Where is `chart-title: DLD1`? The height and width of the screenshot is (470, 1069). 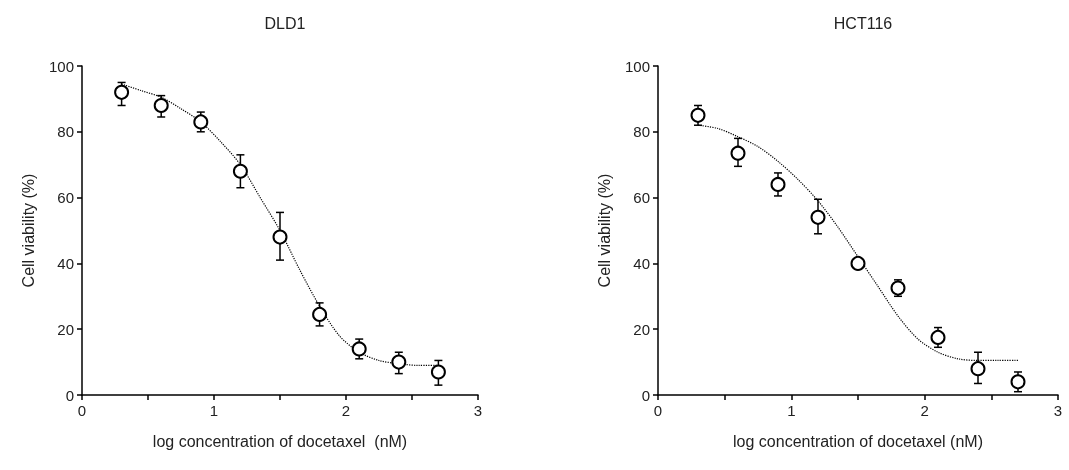
chart-title: DLD1 is located at coordinates (285, 23).